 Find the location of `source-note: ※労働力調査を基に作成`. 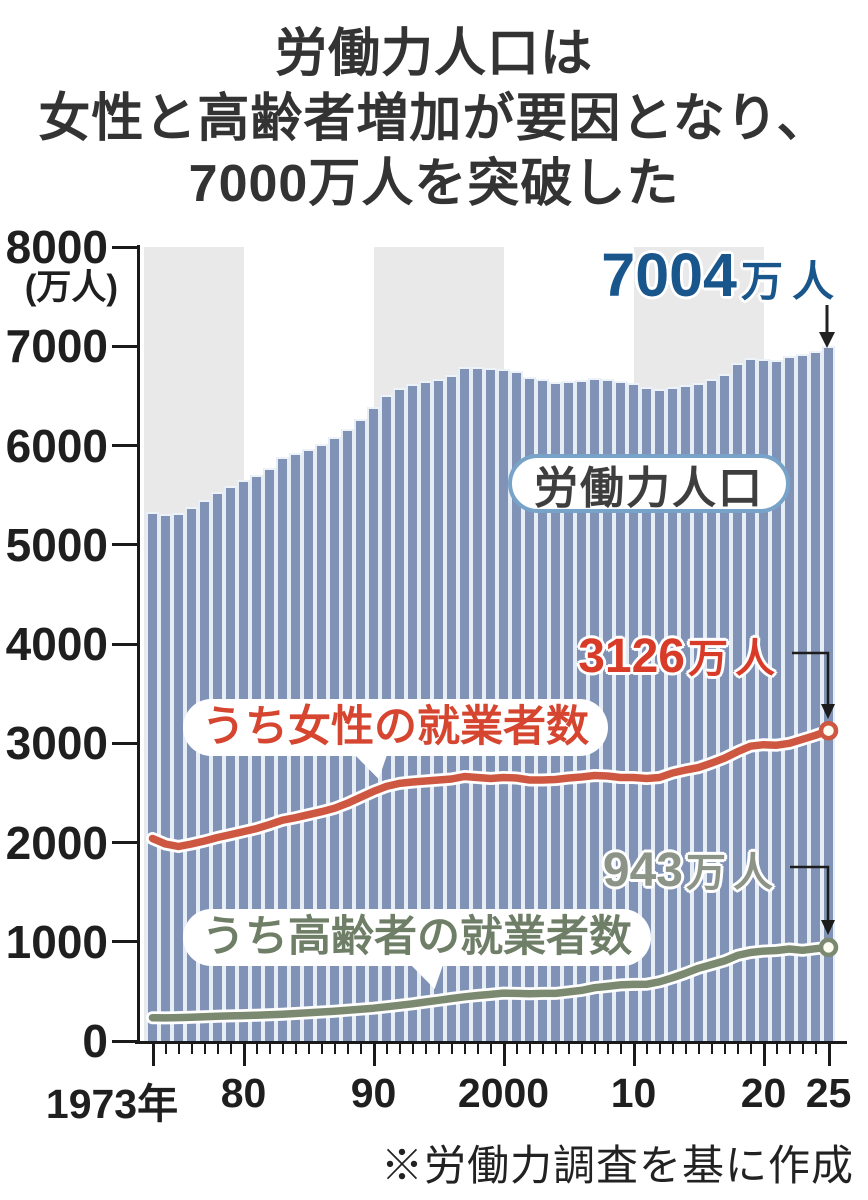

source-note: ※労働力調査を基に作成 is located at coordinates (617, 1167).